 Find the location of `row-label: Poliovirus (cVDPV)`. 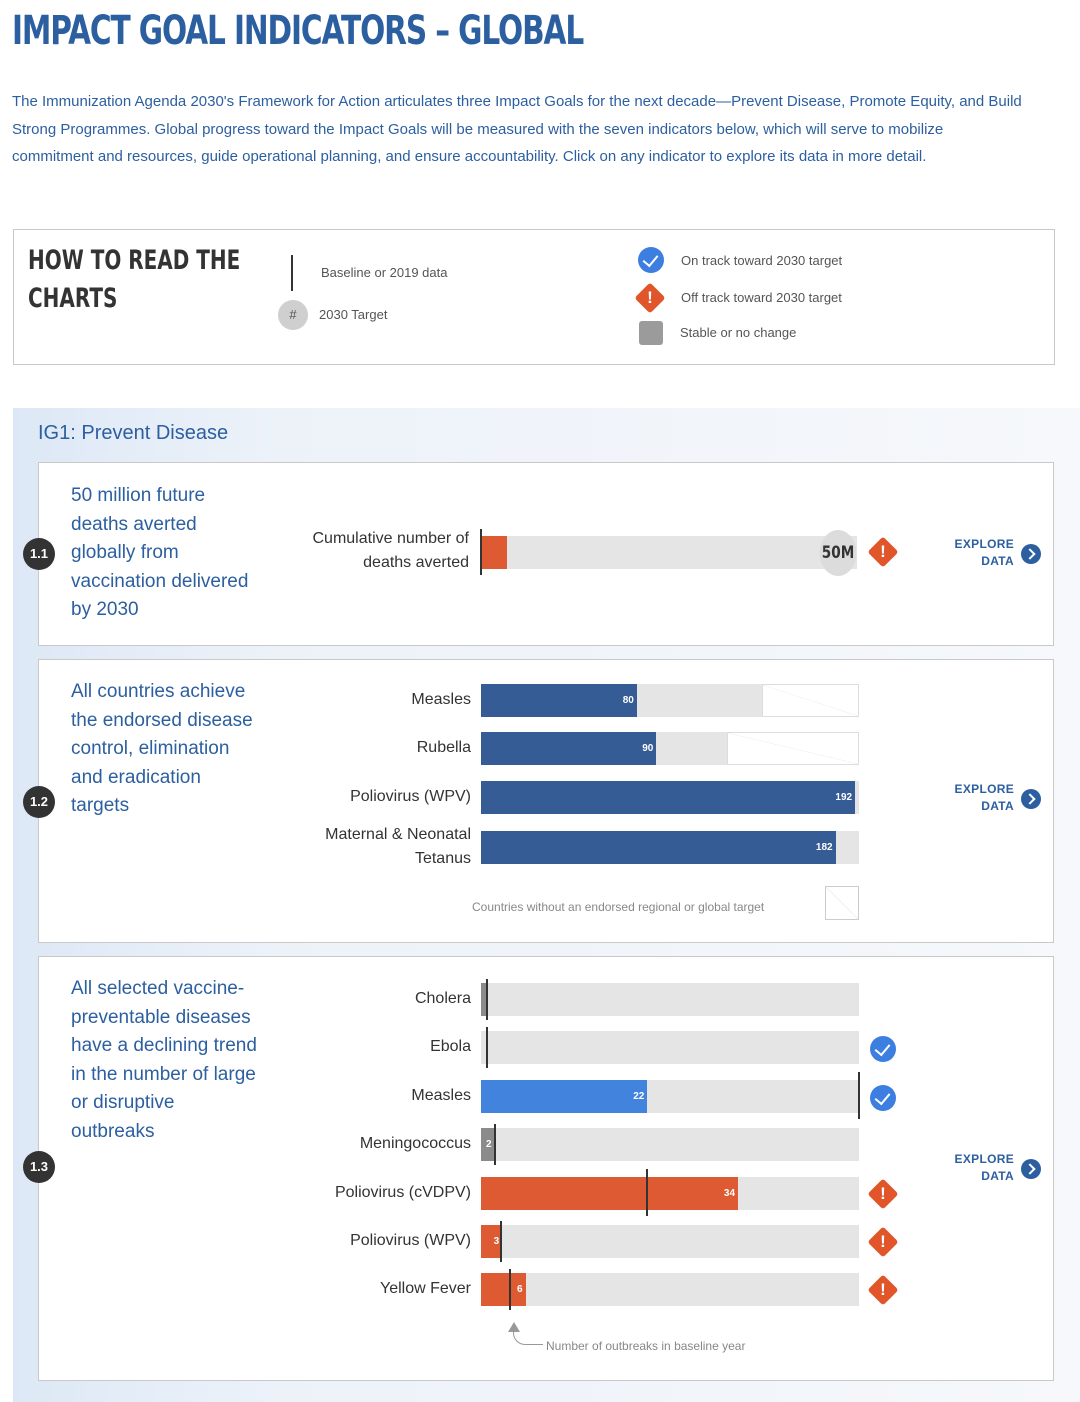

row-label: Poliovirus (cVDPV) is located at coordinates (402, 1192).